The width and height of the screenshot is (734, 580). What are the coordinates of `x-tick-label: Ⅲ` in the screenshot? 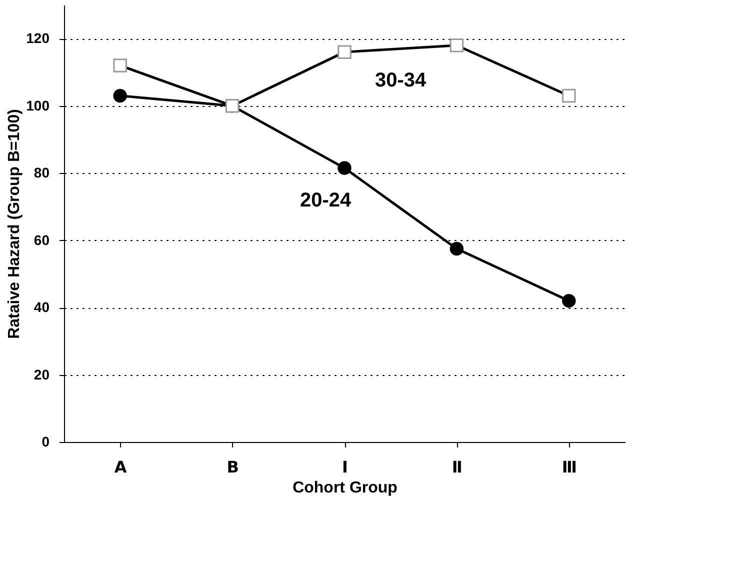 It's located at (569, 467).